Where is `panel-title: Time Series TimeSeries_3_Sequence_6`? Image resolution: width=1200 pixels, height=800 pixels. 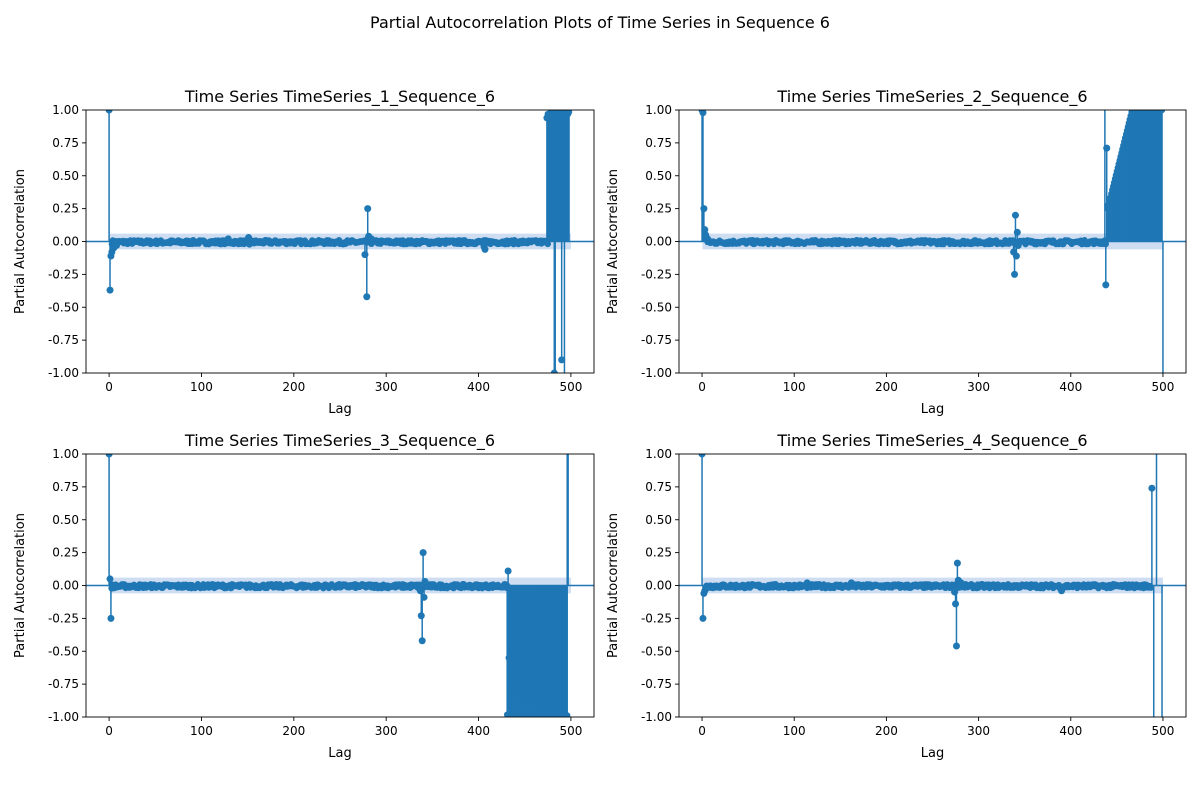
panel-title: Time Series TimeSeries_3_Sequence_6 is located at coordinates (339, 441).